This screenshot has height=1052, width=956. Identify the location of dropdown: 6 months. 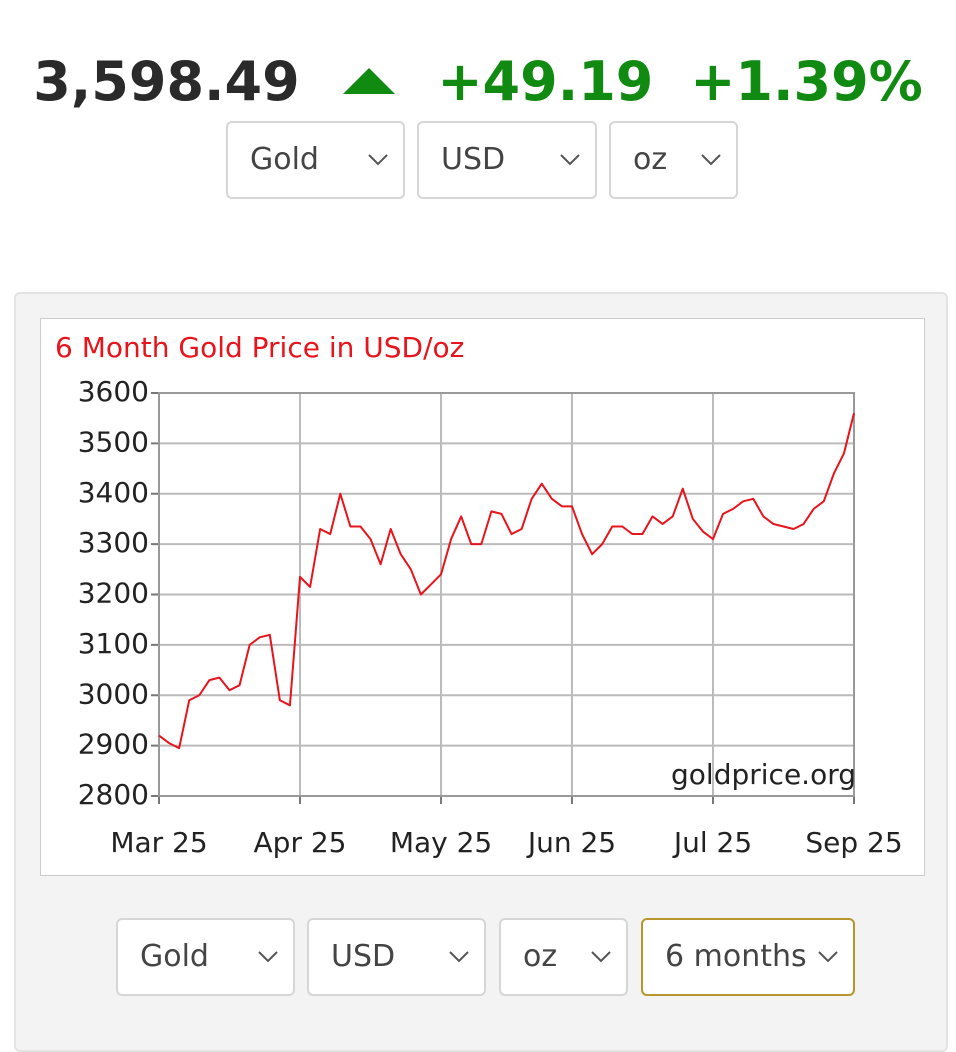
(748, 957).